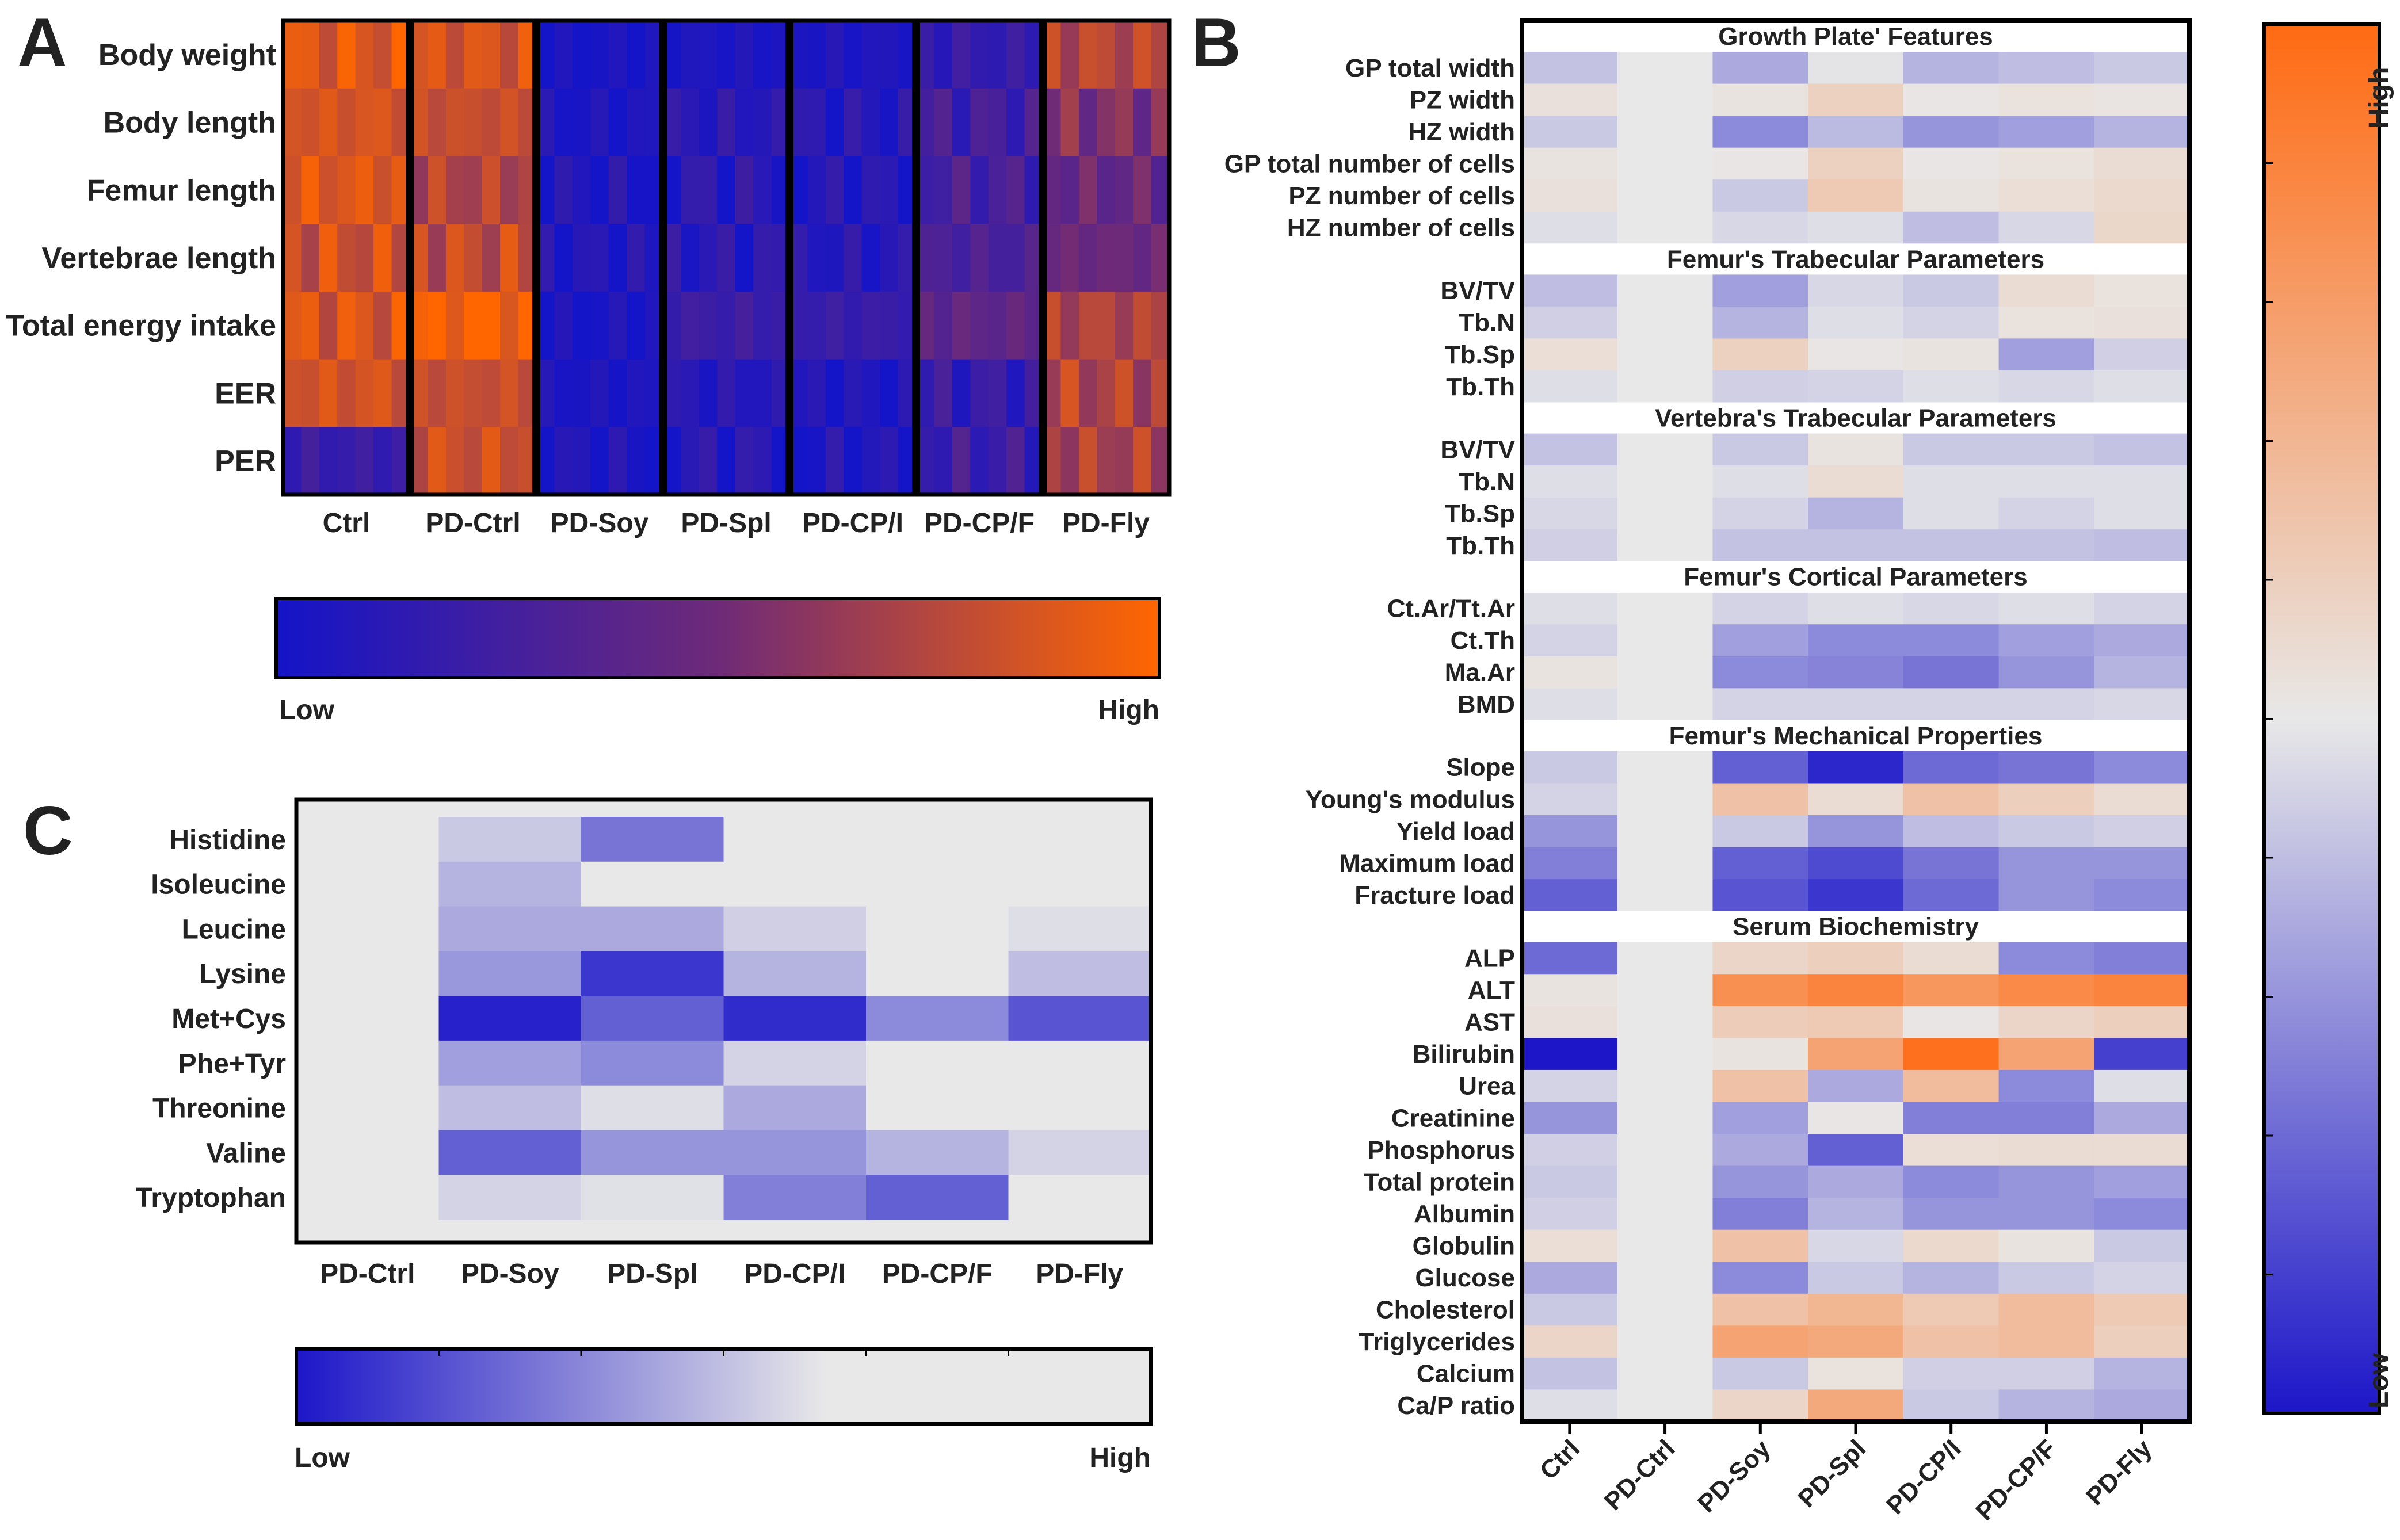  Describe the element at coordinates (1490, 958) in the screenshot. I see `row-label: ALP` at that location.